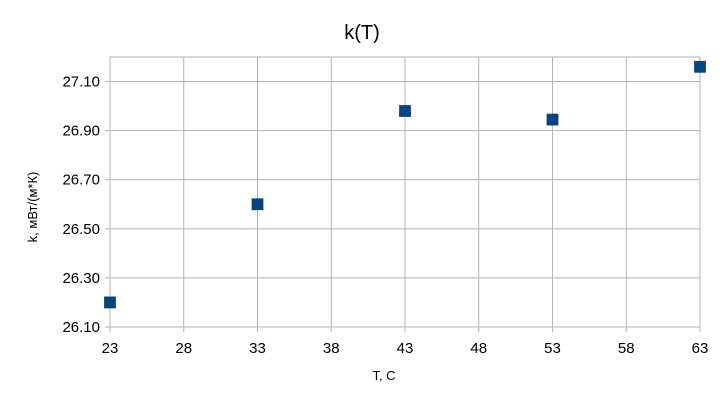  I want to click on x-tick-label: 23, so click(110, 348).